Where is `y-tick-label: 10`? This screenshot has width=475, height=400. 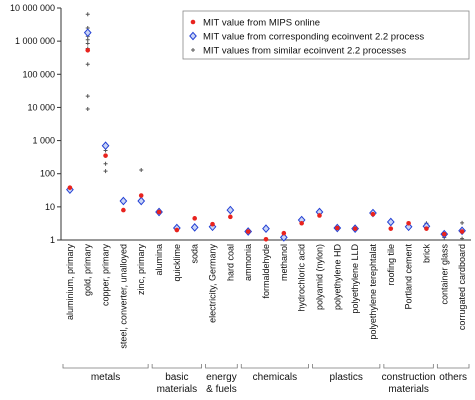 y-tick-label: 10 is located at coordinates (50, 207).